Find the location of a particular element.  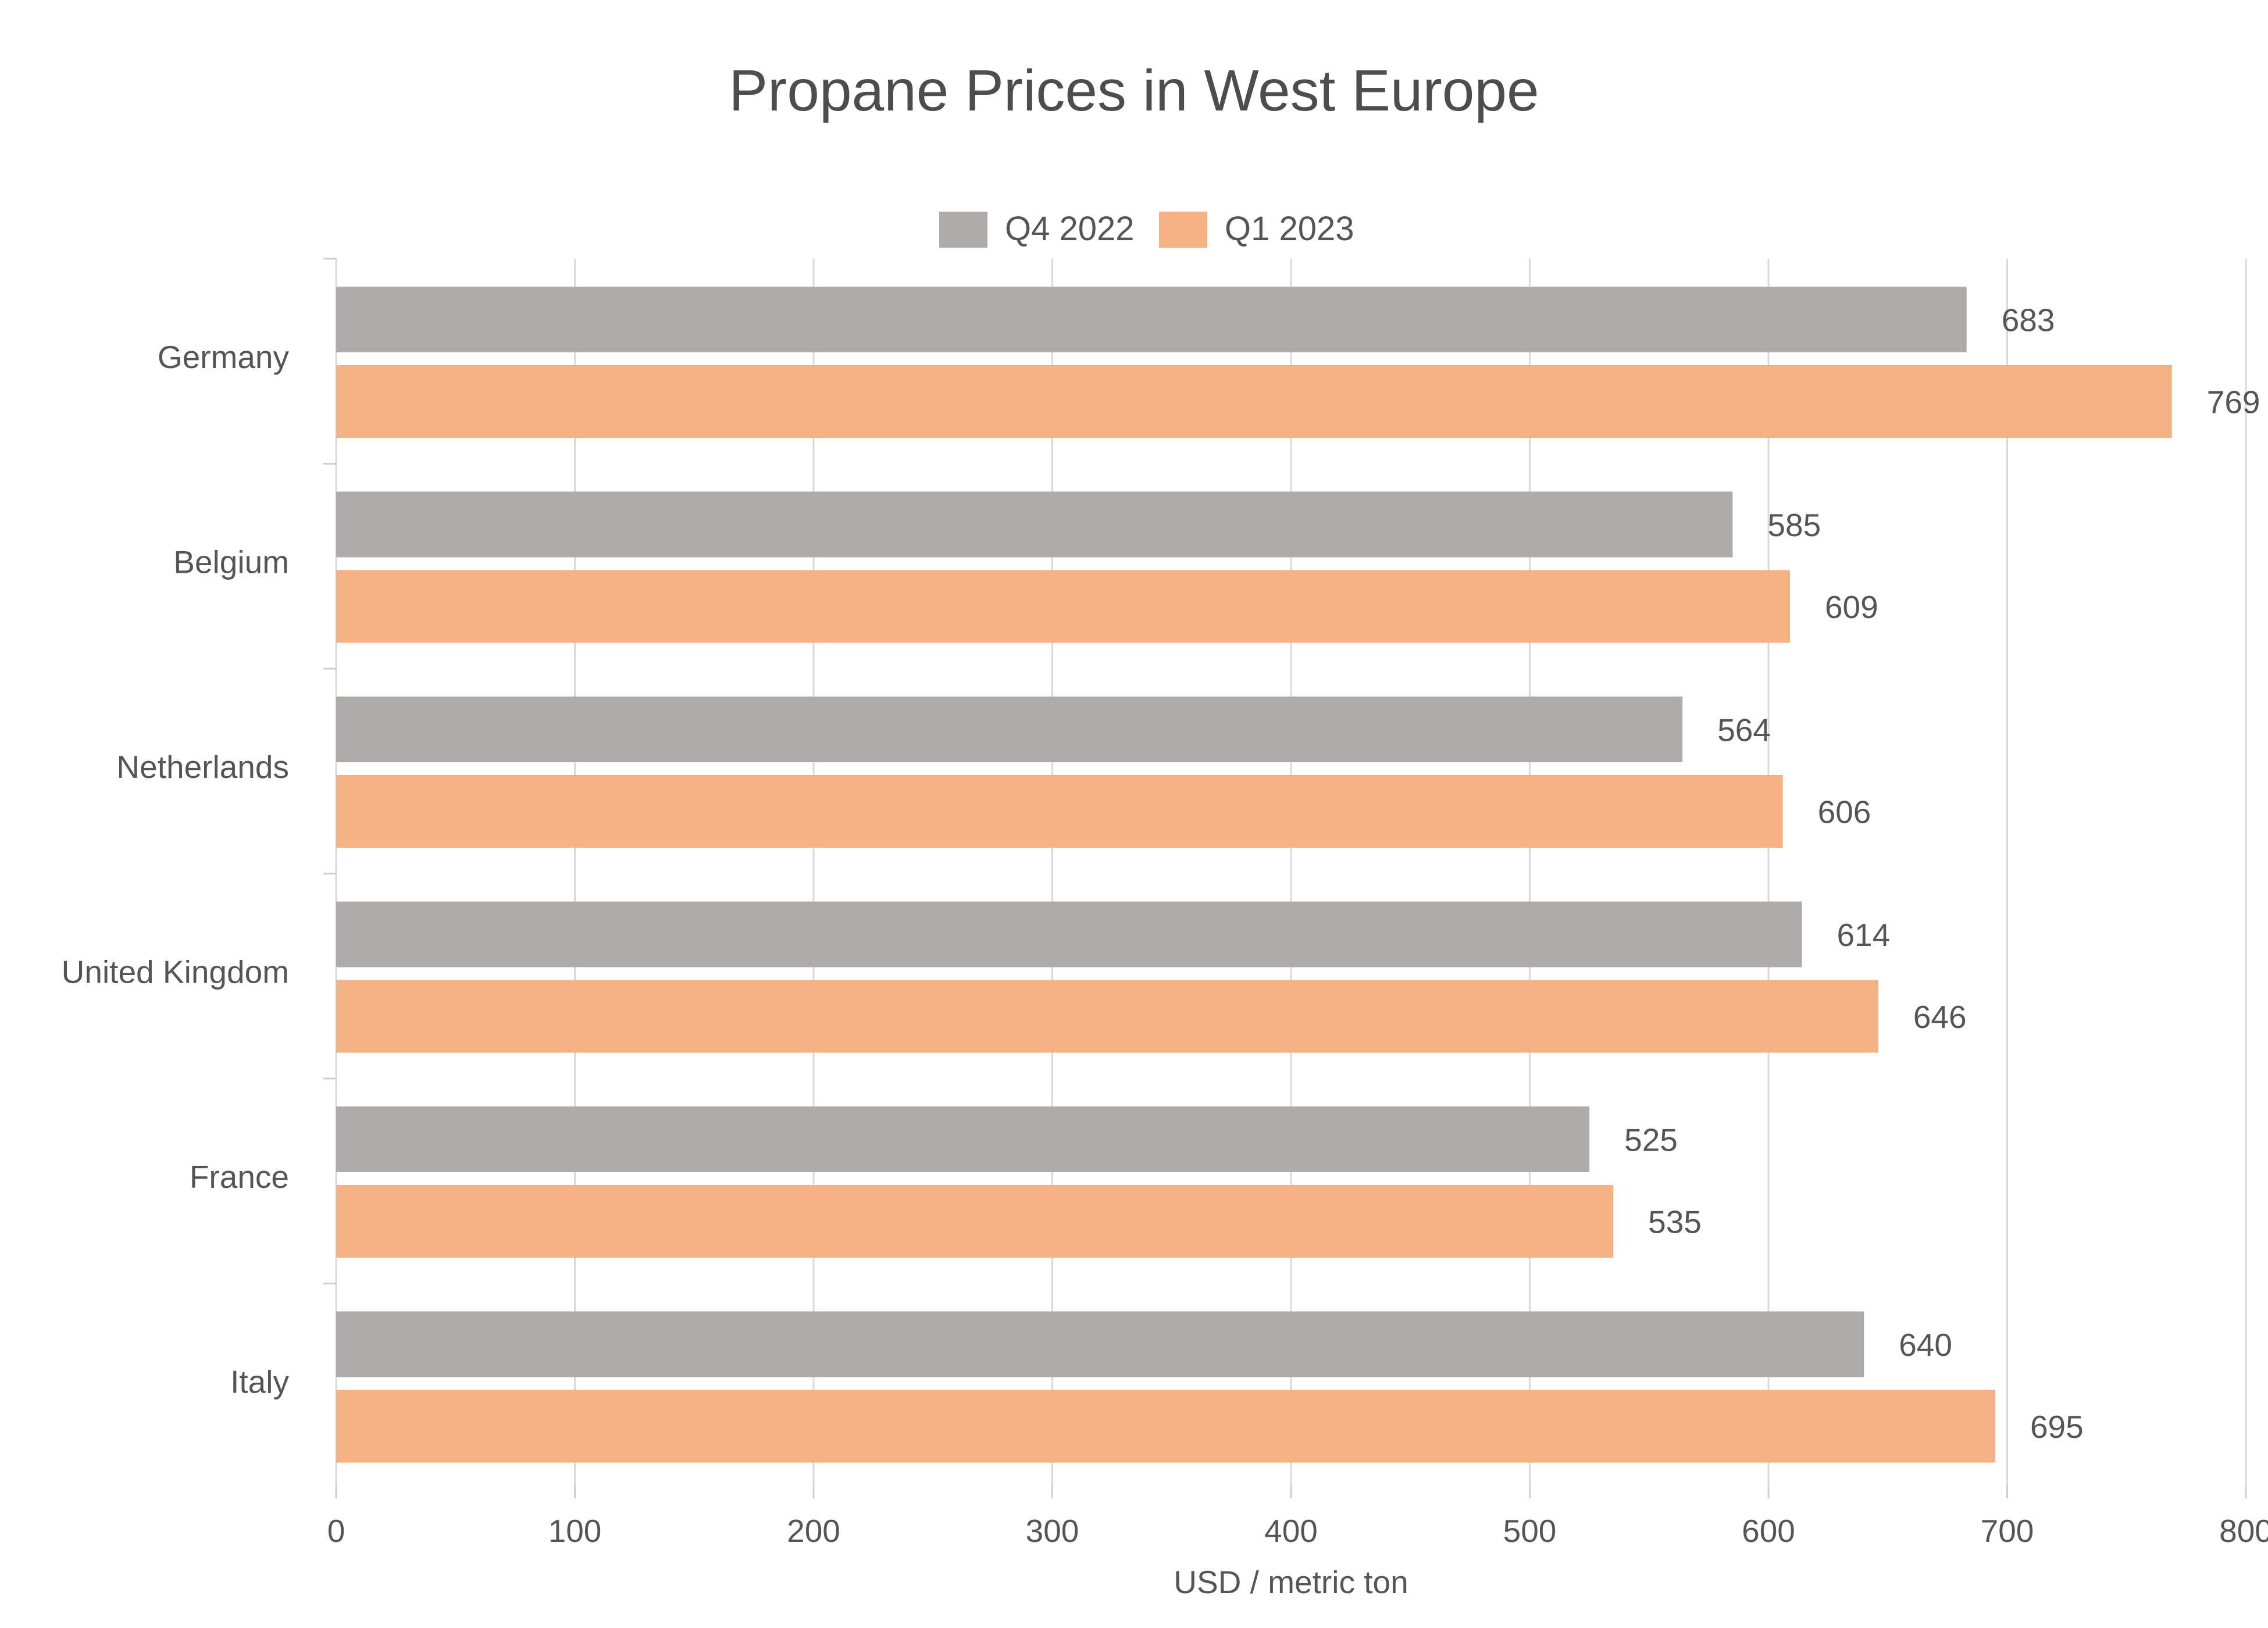

data-label-q4-2022-4: 525 is located at coordinates (1651, 1140).